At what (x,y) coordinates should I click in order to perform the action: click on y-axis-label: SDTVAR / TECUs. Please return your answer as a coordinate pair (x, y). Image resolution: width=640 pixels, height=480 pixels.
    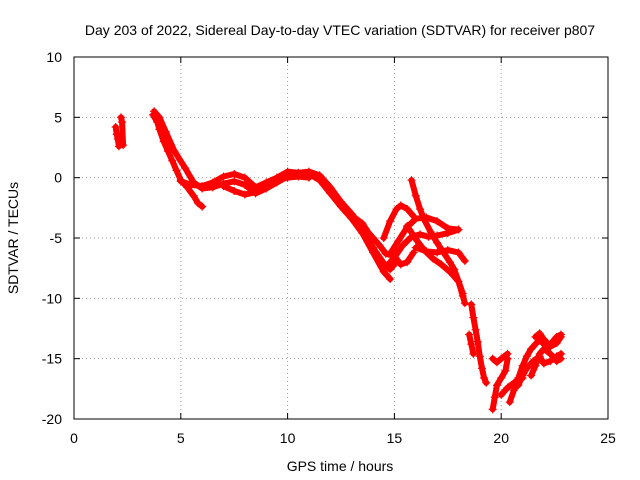
    Looking at the image, I should click on (13, 238).